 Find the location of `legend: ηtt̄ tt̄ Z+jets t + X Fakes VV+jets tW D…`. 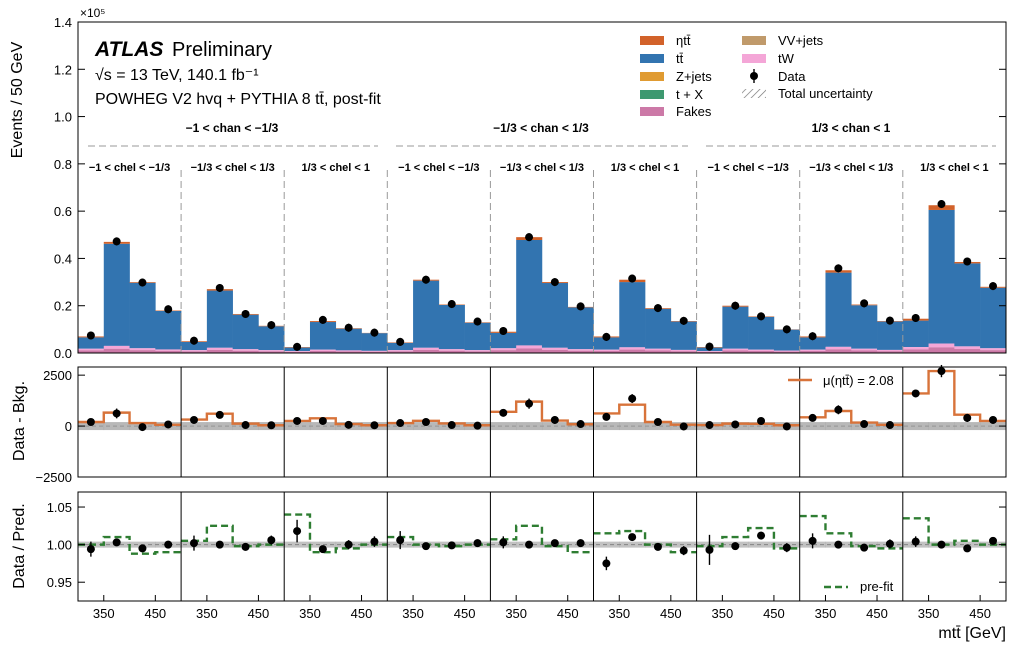

legend: ηtt̄ tt̄ Z+jets t + X Fakes VV+jets tW D… is located at coordinates (756, 76).